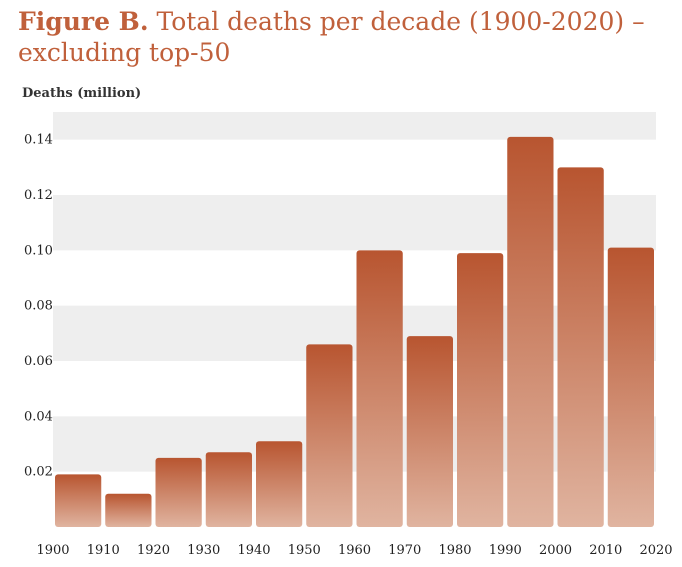 This screenshot has height=567, width=682. Describe the element at coordinates (630, 387) in the screenshot. I see `bar-2010-2020` at that location.